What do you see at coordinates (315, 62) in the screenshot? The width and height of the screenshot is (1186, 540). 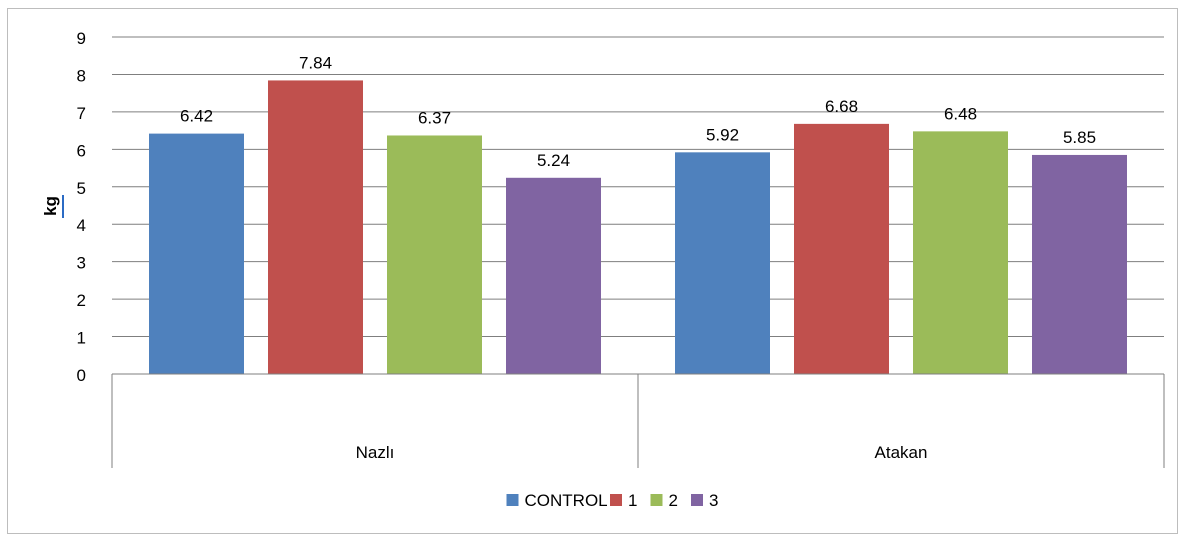 I see `data-label: 7.84` at bounding box center [315, 62].